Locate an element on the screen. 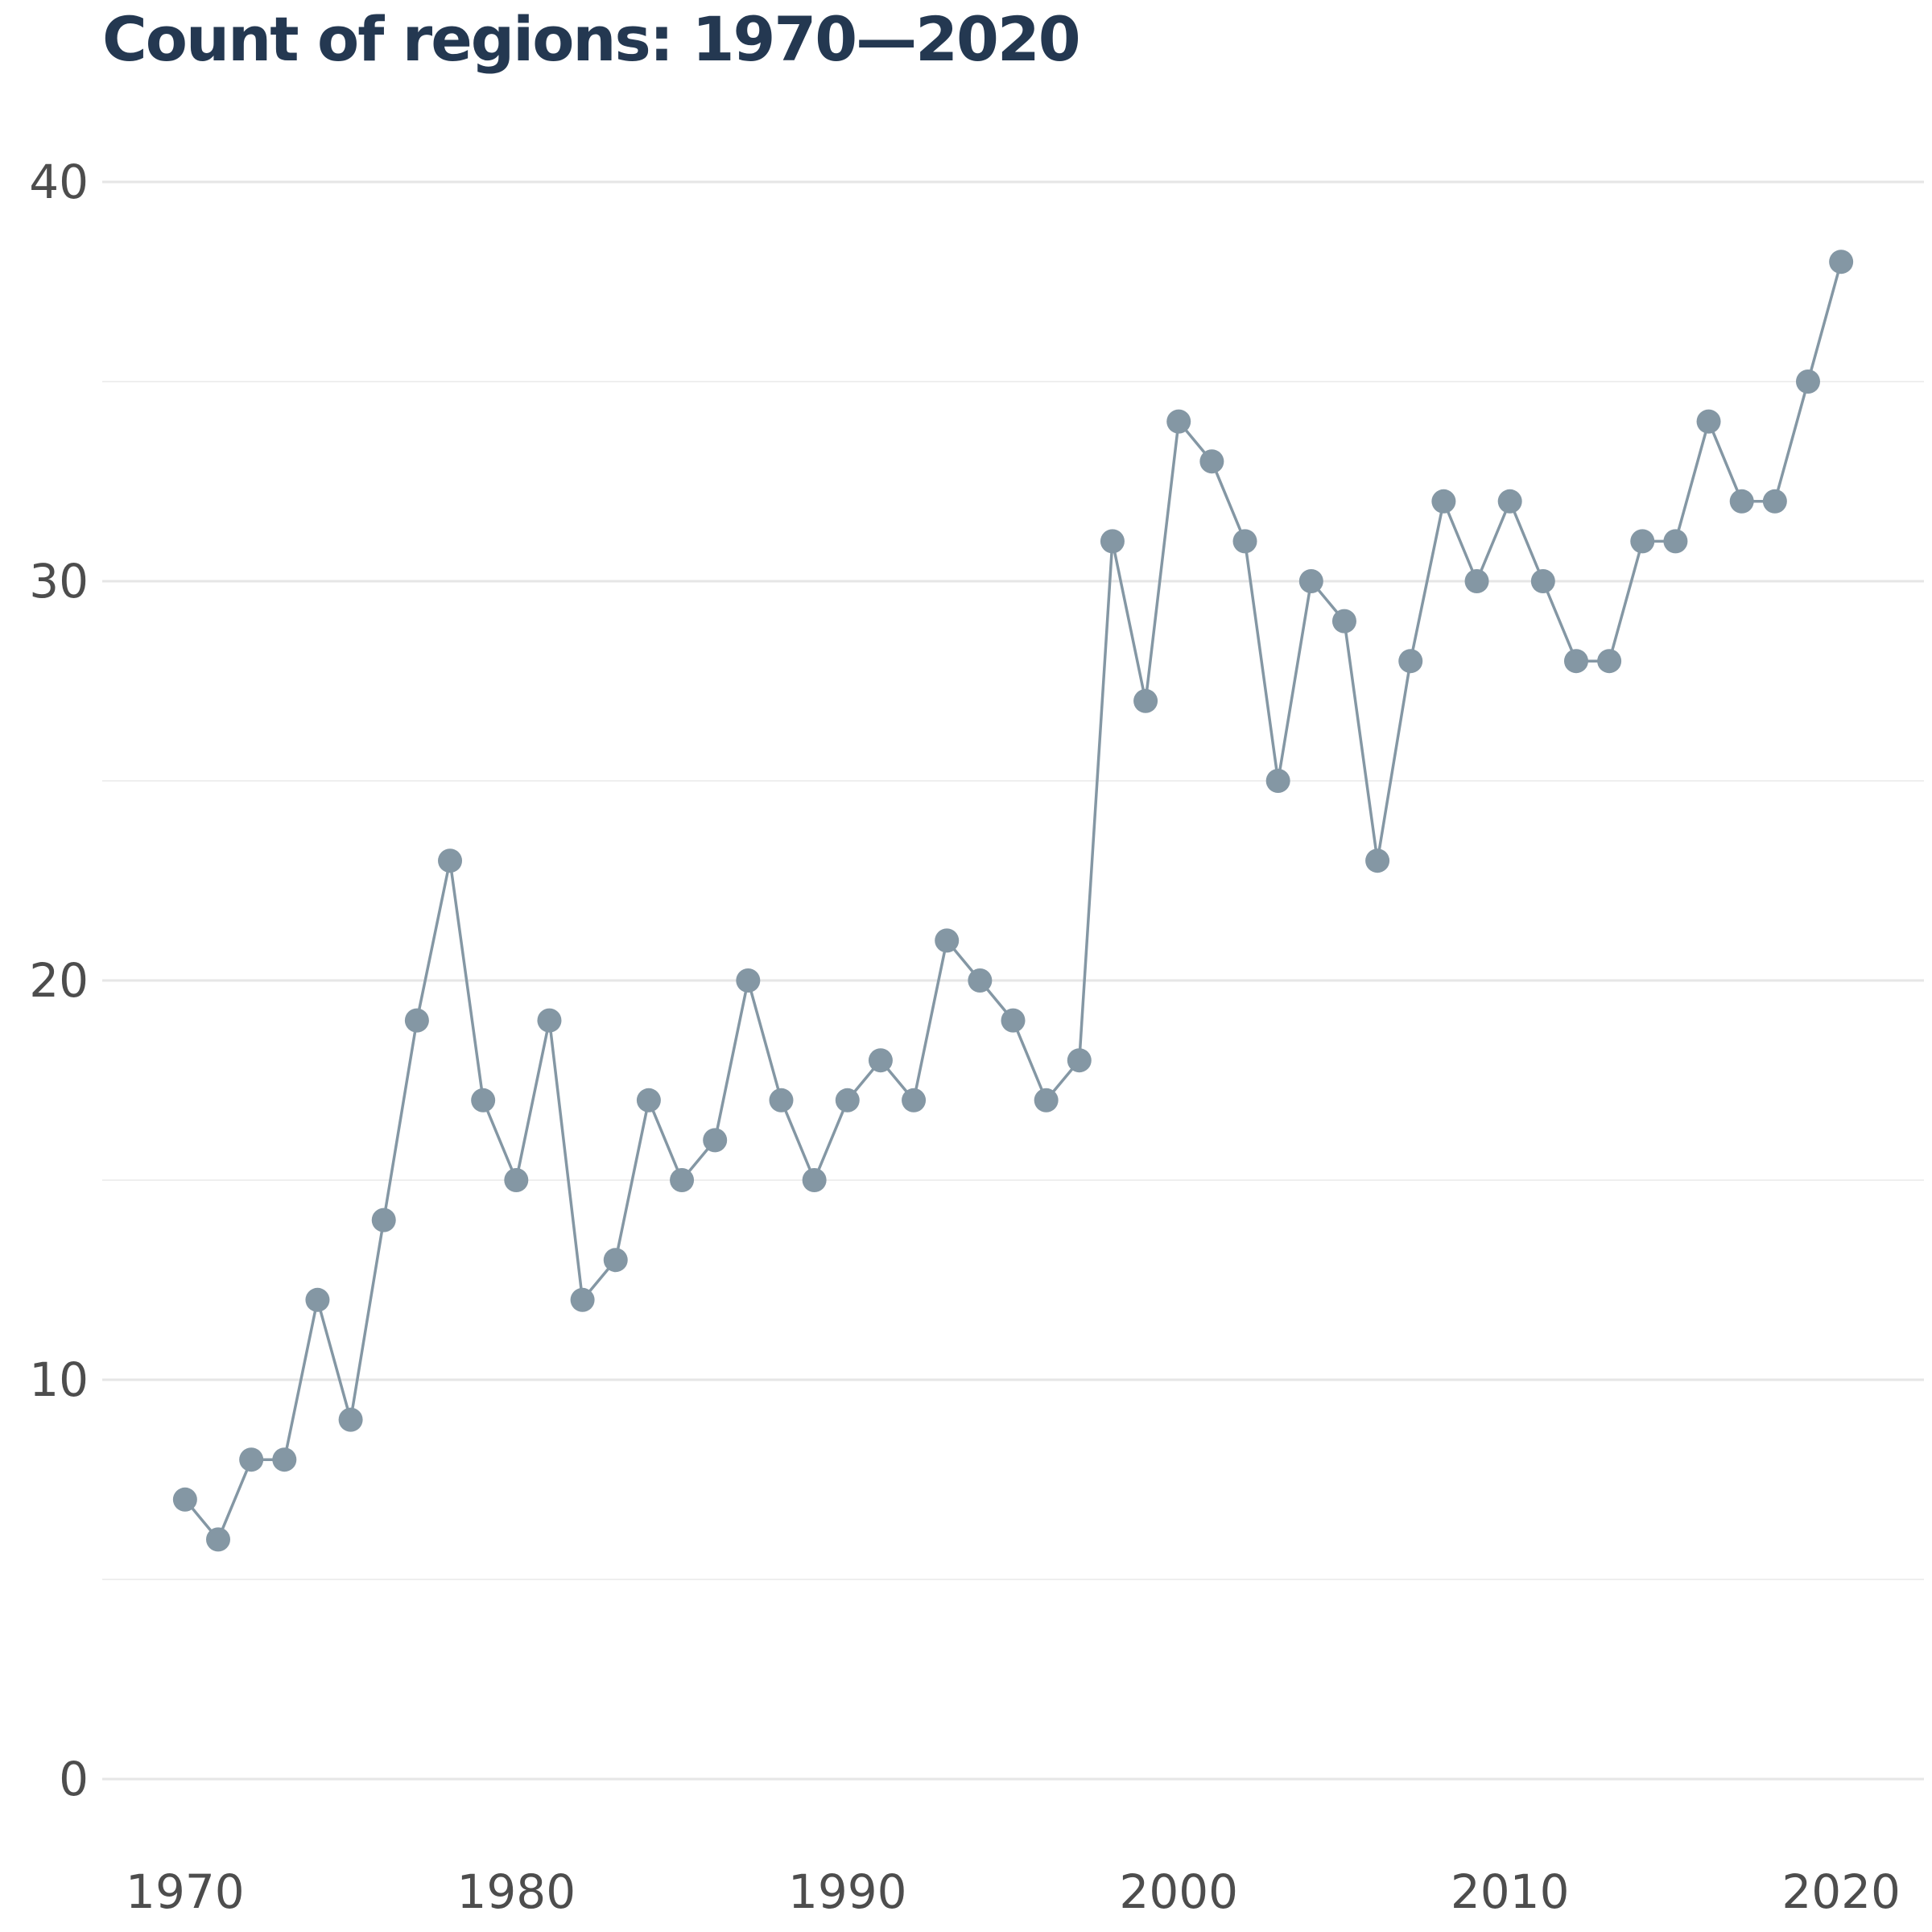 The width and height of the screenshot is (1932, 1932). y-tick-label: 40 is located at coordinates (59, 182).